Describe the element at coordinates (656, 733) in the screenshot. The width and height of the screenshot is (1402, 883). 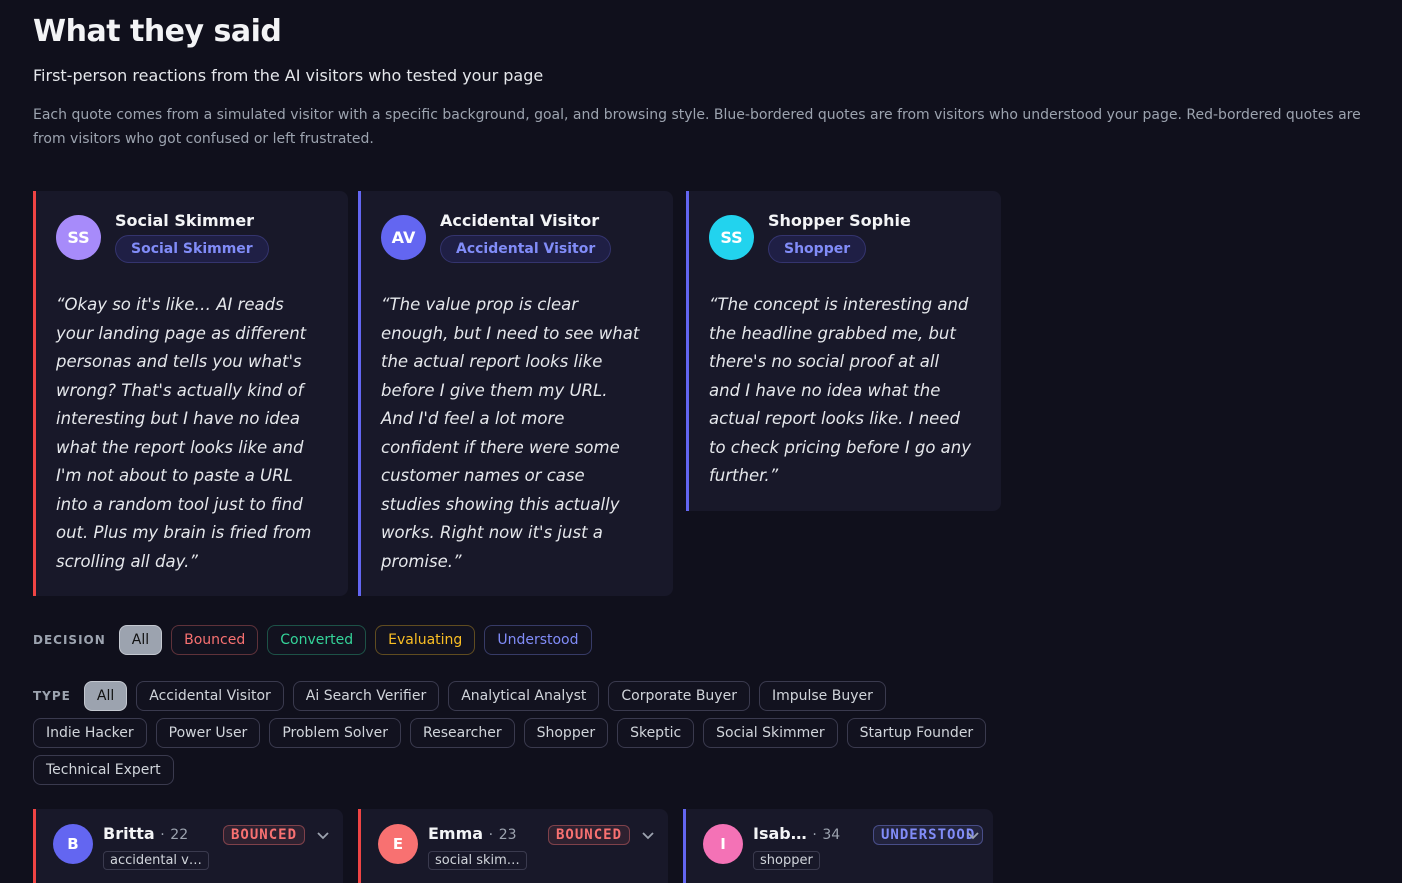
I see `type-filter: Skeptic` at that location.